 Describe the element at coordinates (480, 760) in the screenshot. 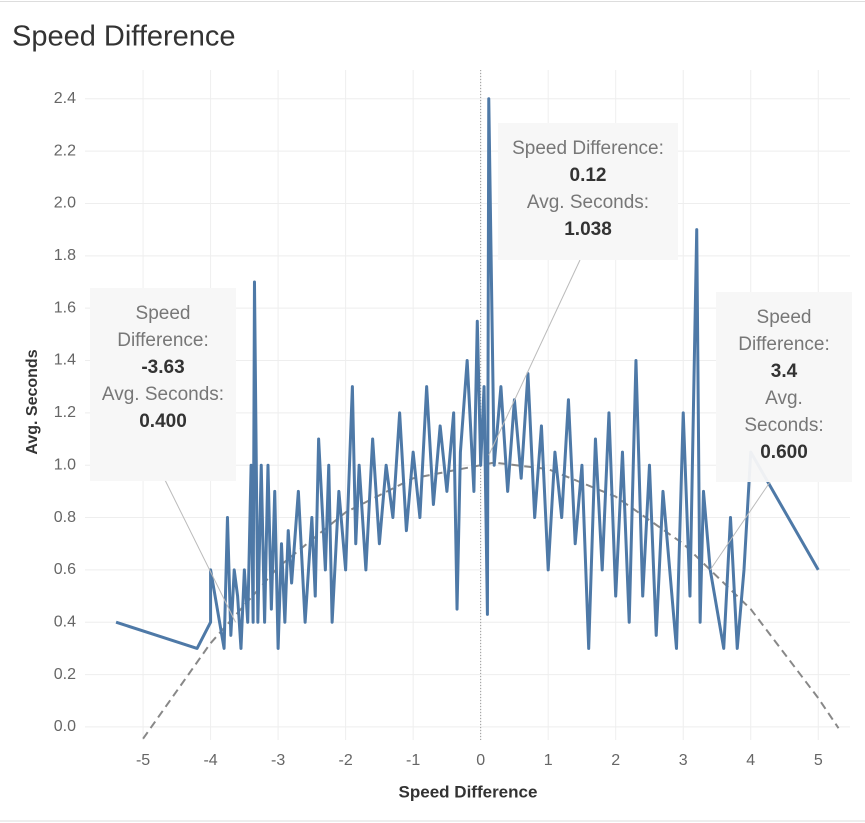

I see `x-tick-label: 0` at that location.